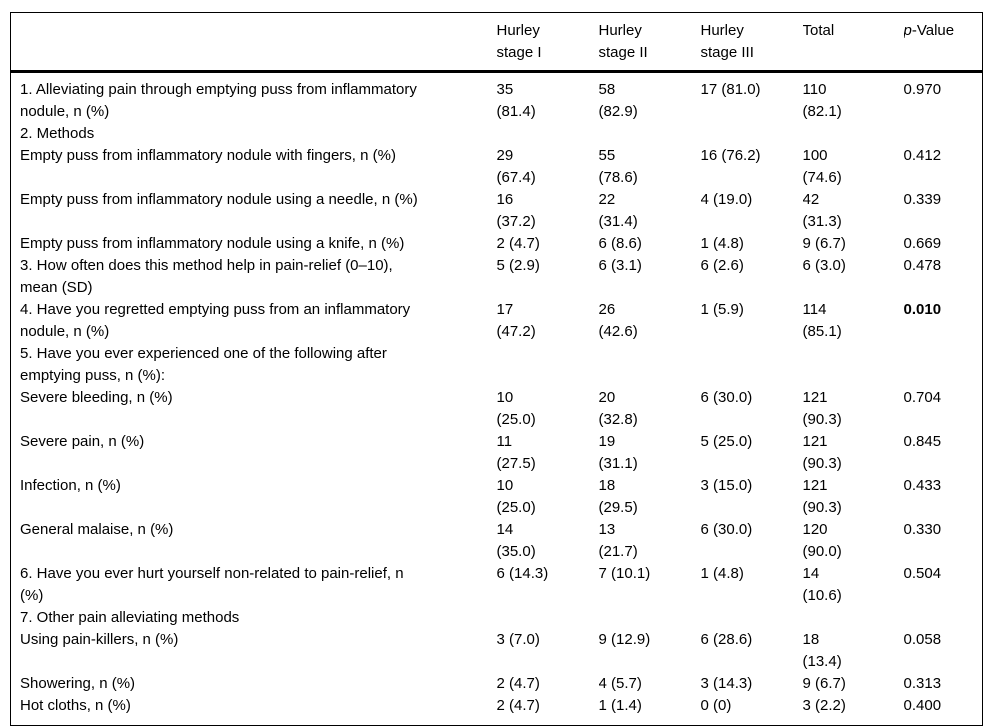  What do you see at coordinates (624, 639) in the screenshot?
I see `value-cell: 9 (12.9)` at bounding box center [624, 639].